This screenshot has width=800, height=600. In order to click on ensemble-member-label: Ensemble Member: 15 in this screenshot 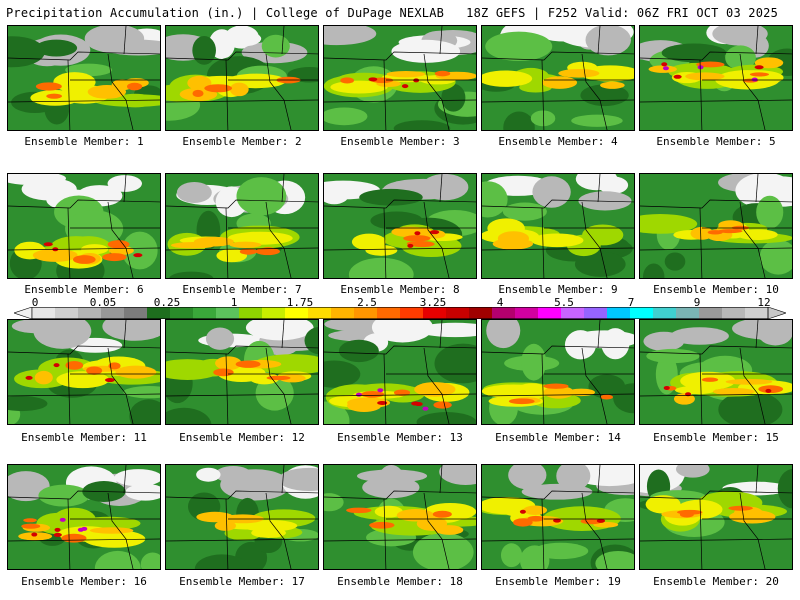, I will do `click(716, 437)`.